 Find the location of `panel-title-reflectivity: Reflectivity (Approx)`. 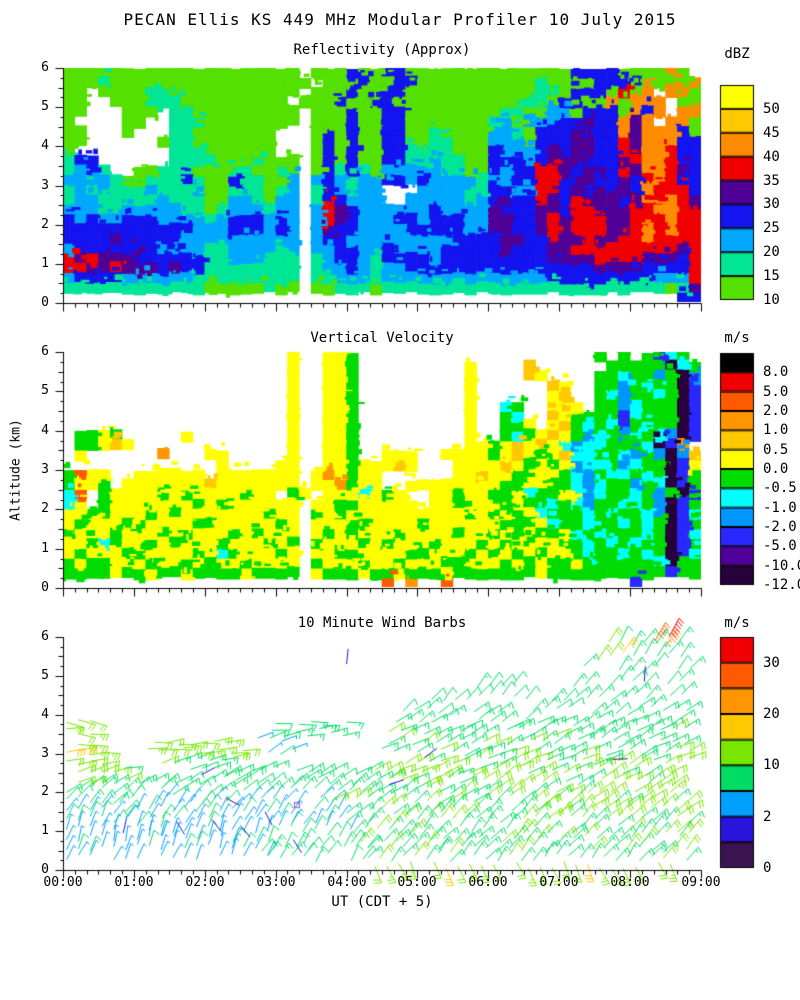

panel-title-reflectivity: Reflectivity (Approx) is located at coordinates (382, 50).